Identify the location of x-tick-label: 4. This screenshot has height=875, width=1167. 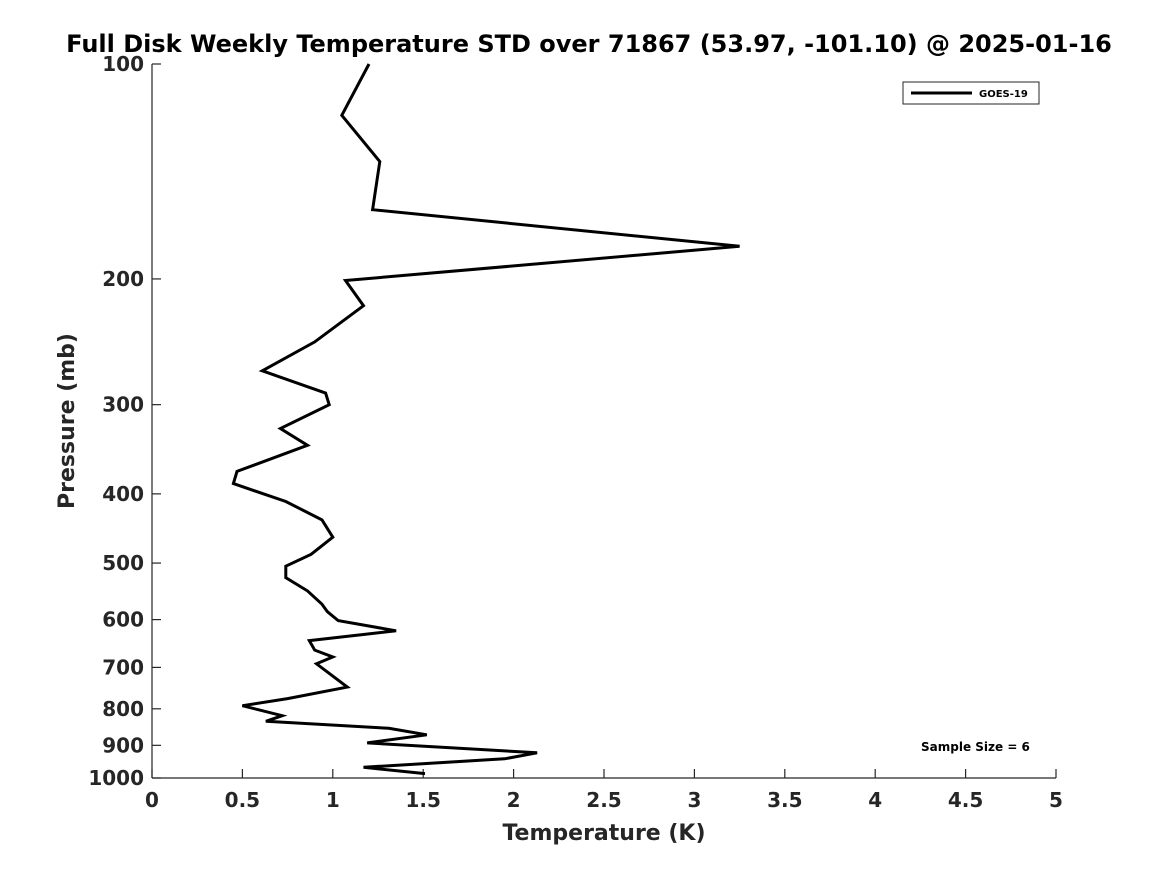
(875, 800).